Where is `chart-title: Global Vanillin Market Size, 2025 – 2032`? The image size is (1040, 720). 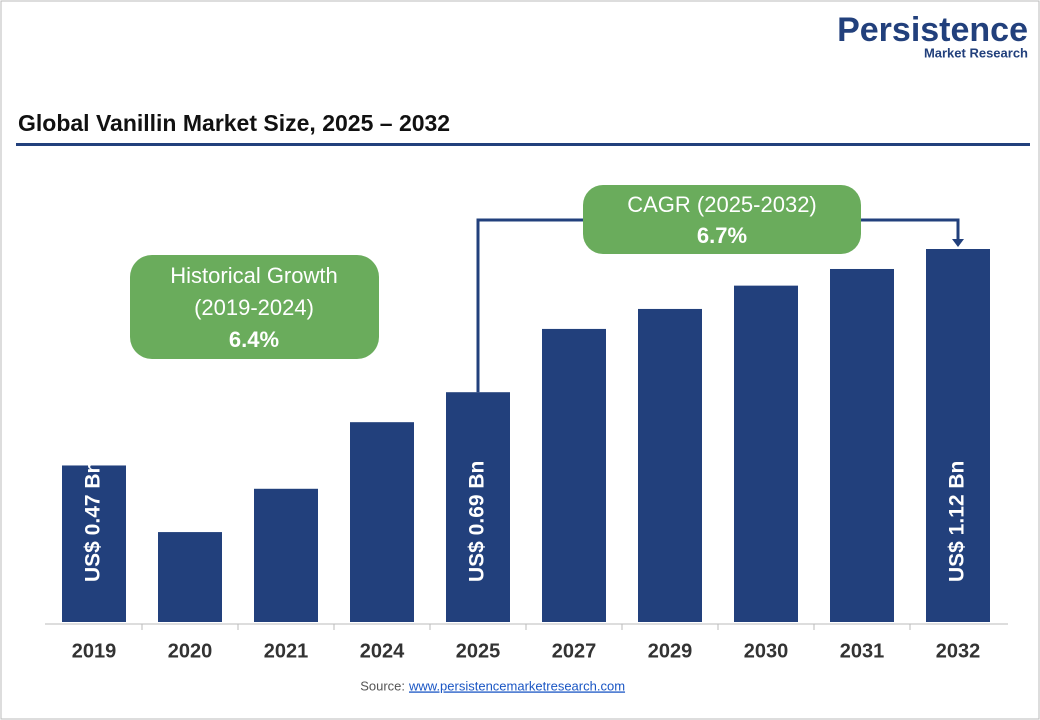 chart-title: Global Vanillin Market Size, 2025 – 2032 is located at coordinates (234, 123).